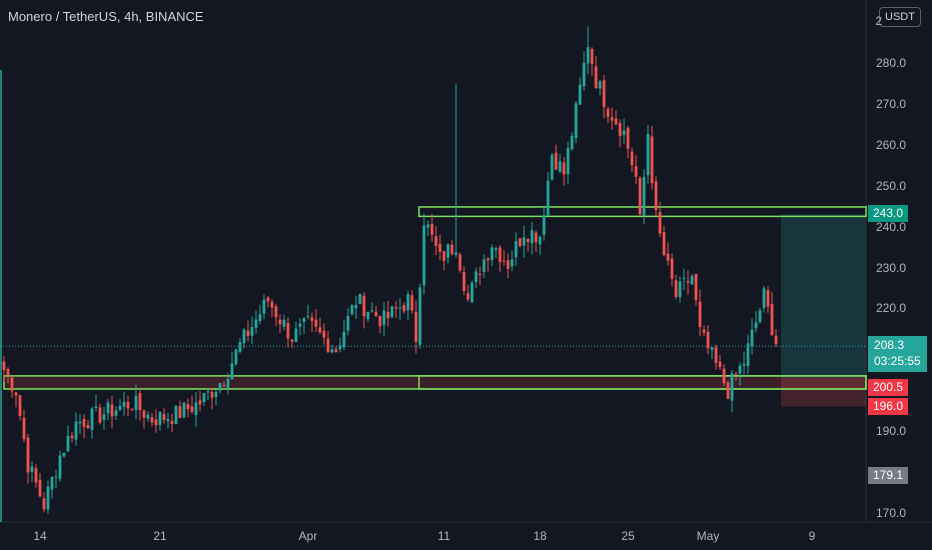 This screenshot has width=932, height=550. Describe the element at coordinates (106, 16) in the screenshot. I see `symbol-title: Monero / TetherUS, 4h, BINANCE` at that location.